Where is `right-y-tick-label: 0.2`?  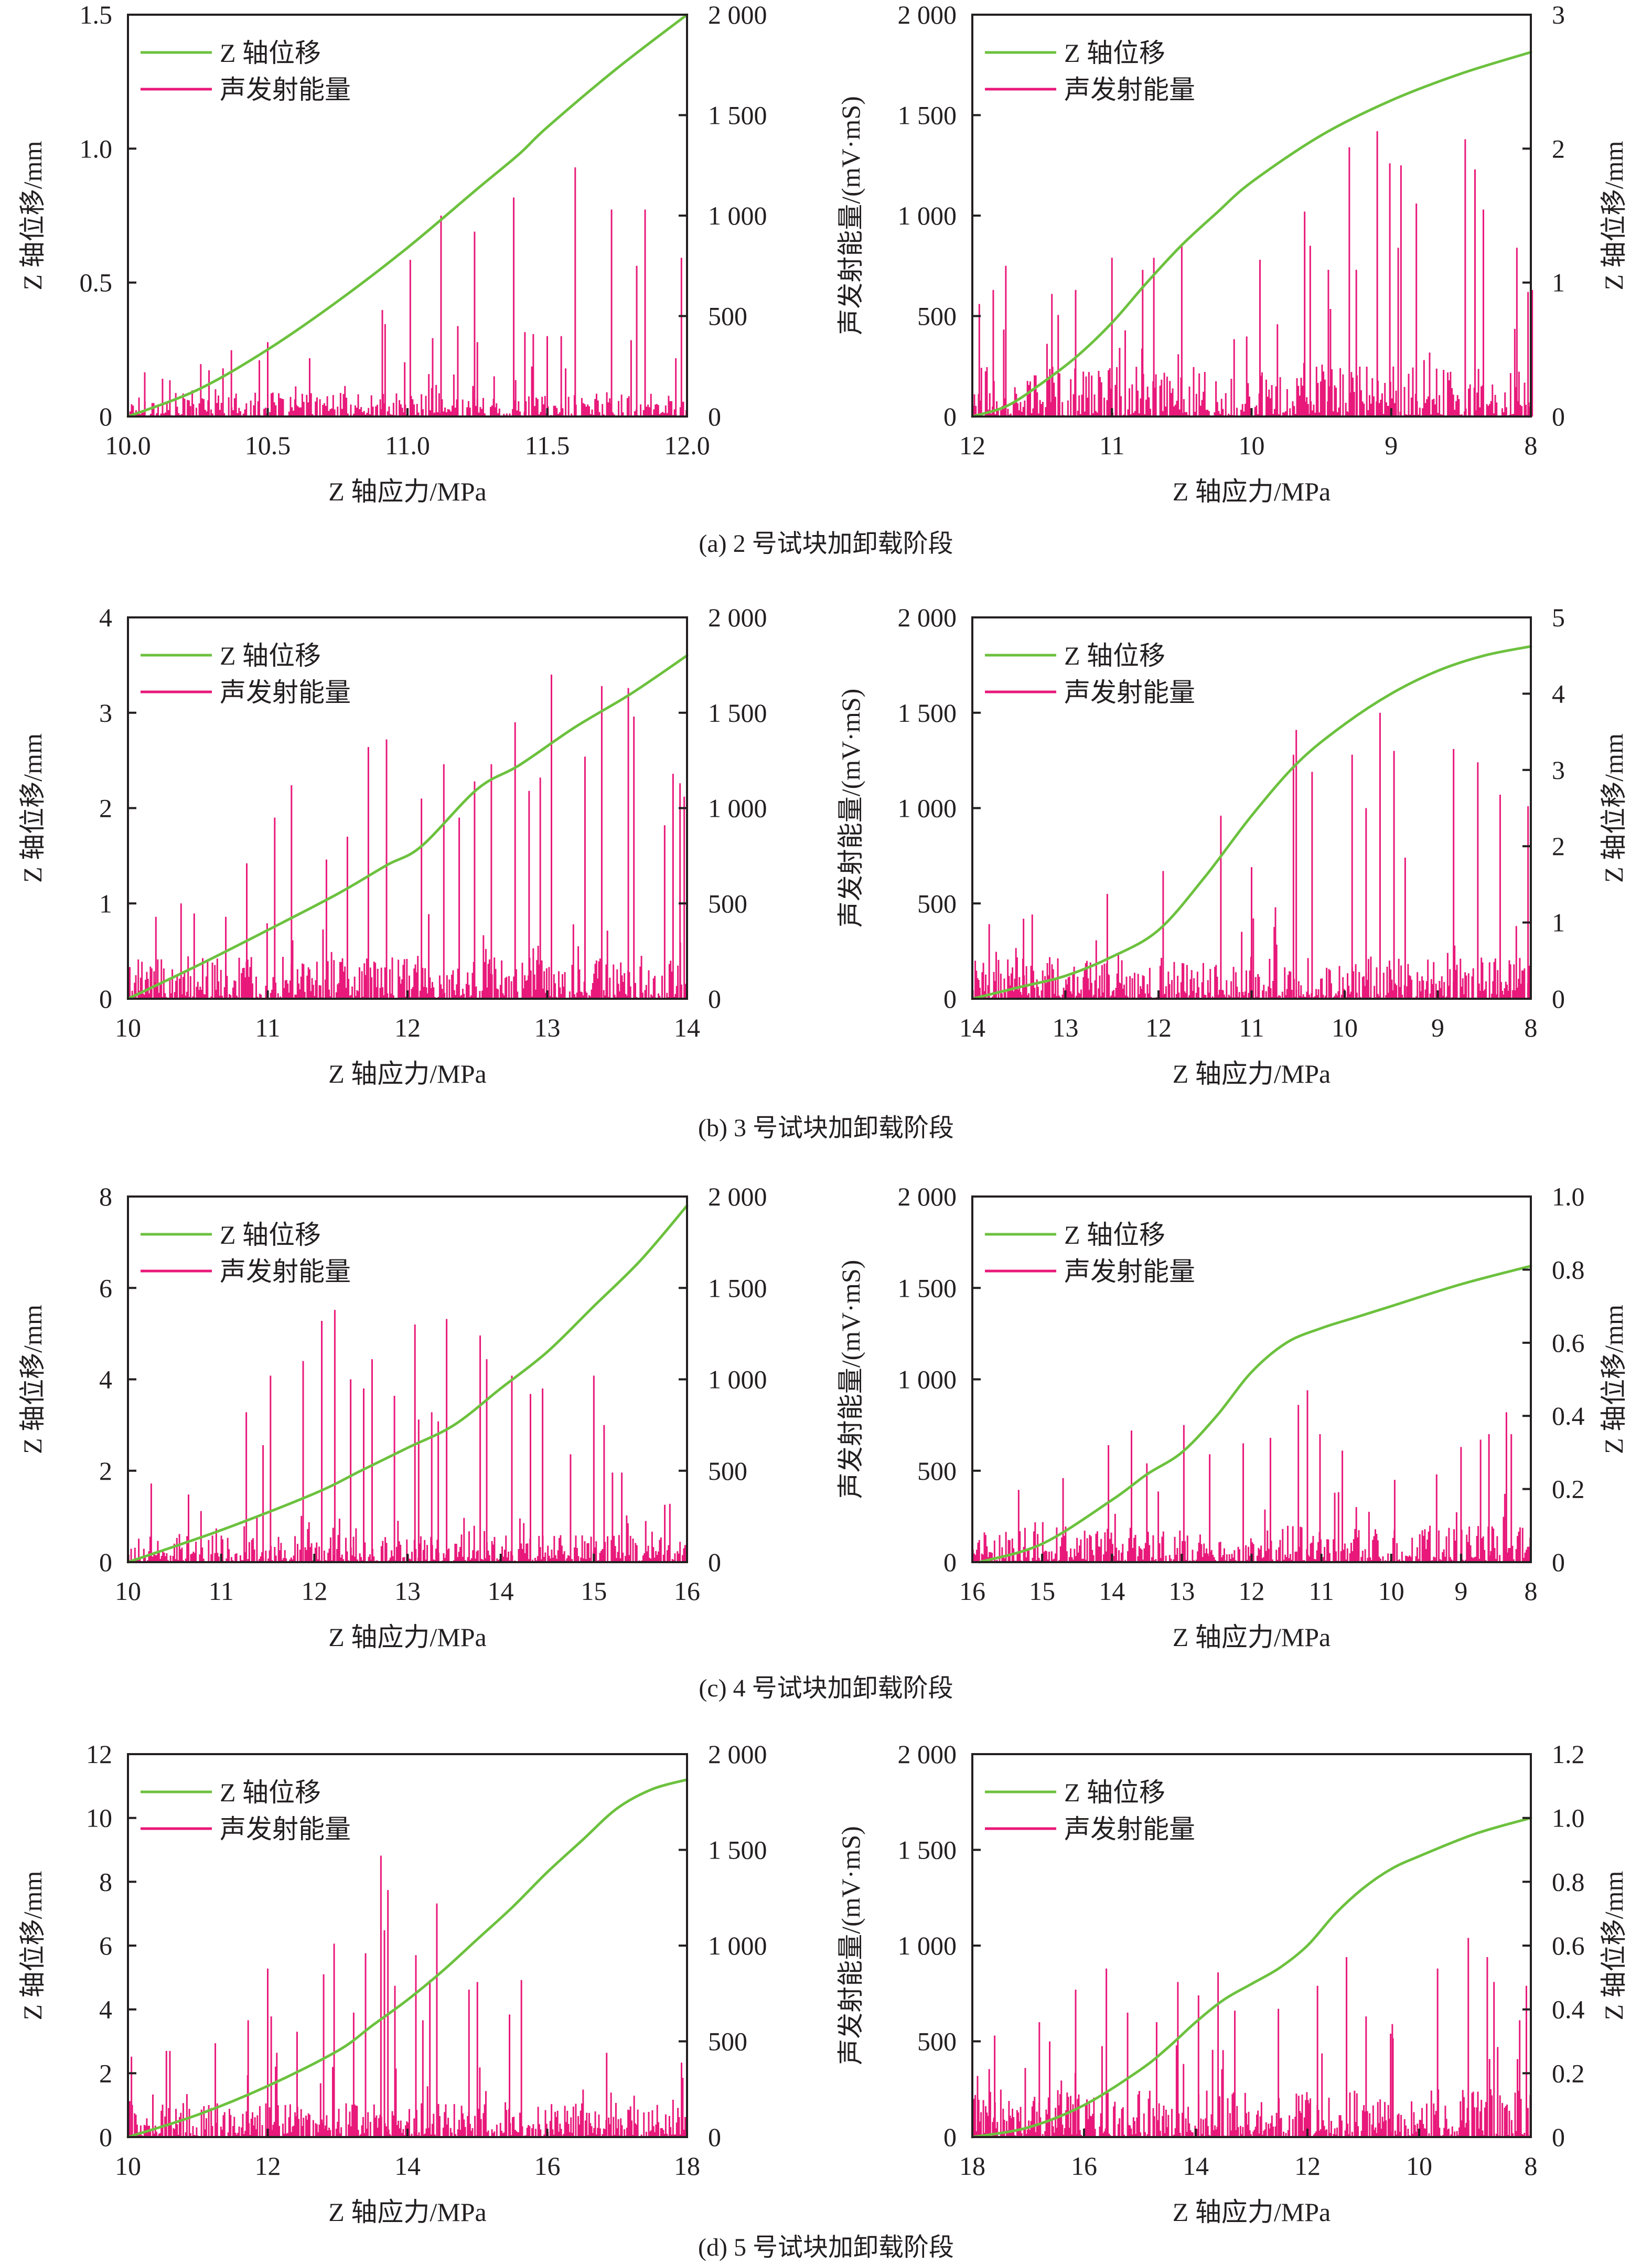
right-y-tick-label: 0.2 is located at coordinates (1568, 1490).